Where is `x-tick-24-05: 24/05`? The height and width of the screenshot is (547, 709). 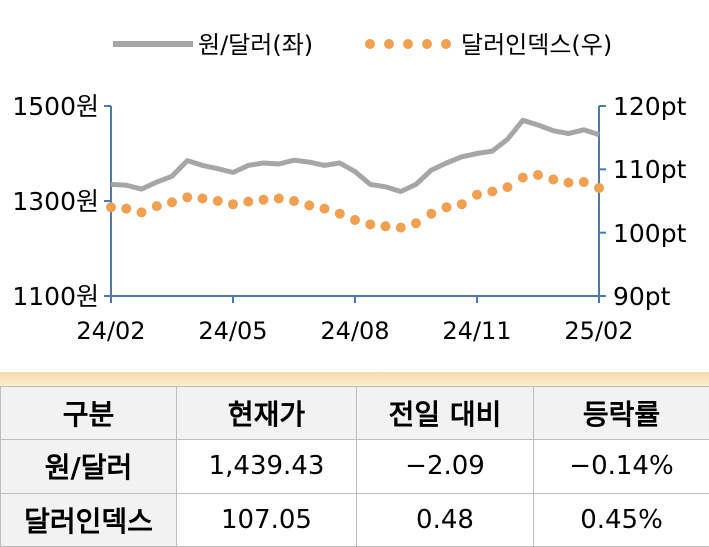 x-tick-24-05: 24/05 is located at coordinates (232, 331).